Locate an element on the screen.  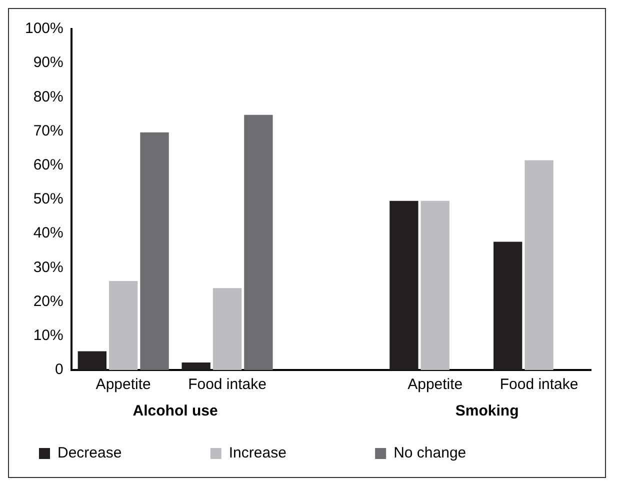
y-tick-label: 90% is located at coordinates (48, 63).